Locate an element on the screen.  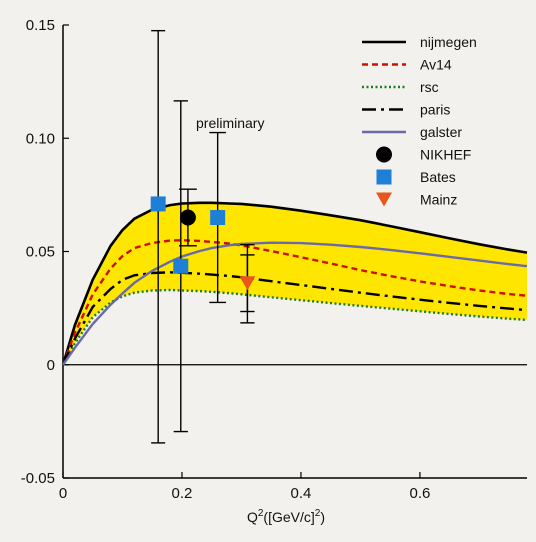
data-point-mainz is located at coordinates (247, 283).